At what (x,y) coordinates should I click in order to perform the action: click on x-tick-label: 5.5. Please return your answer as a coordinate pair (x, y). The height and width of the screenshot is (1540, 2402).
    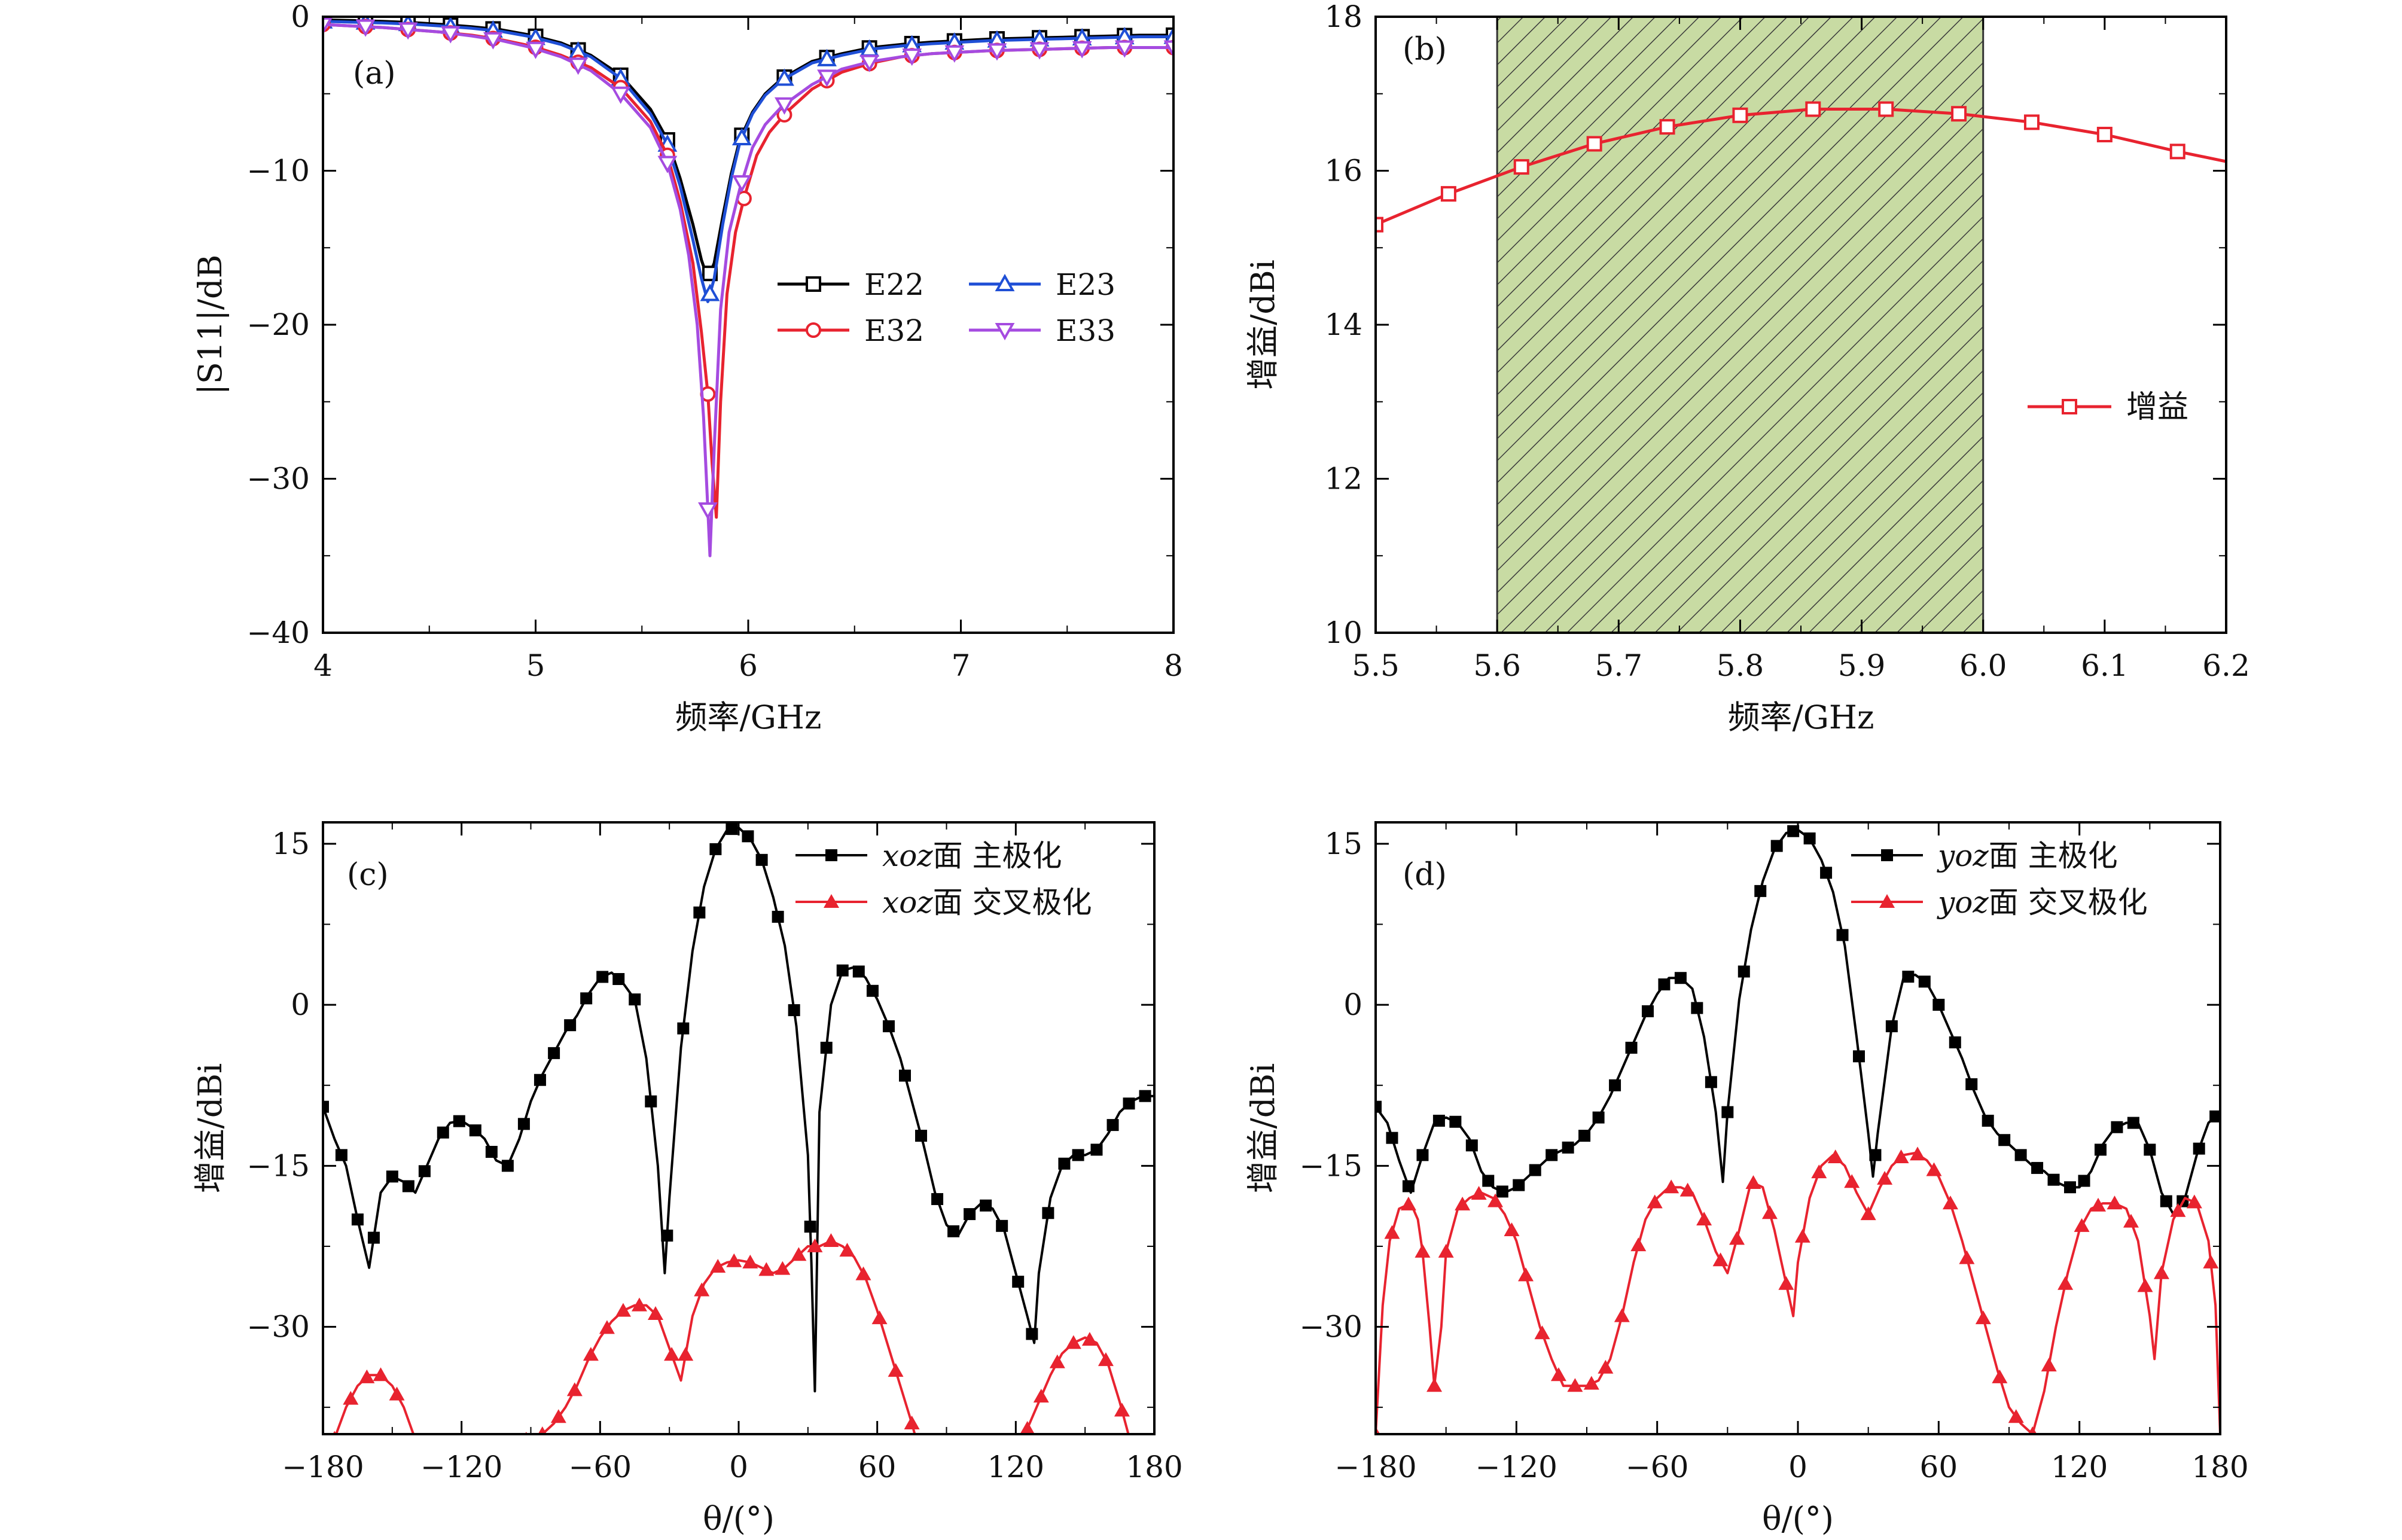
    Looking at the image, I should click on (1376, 665).